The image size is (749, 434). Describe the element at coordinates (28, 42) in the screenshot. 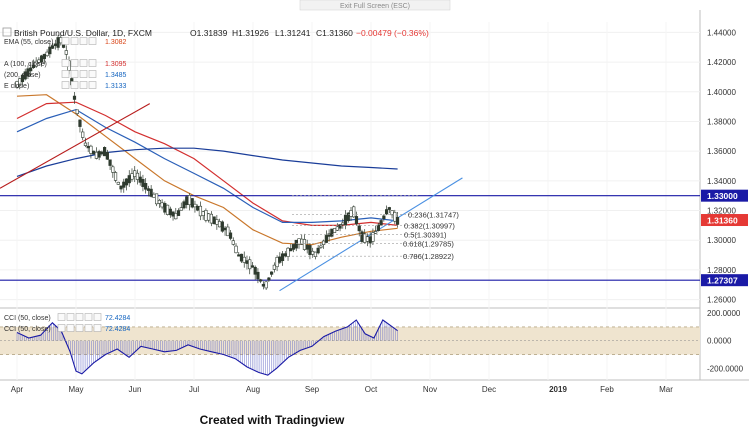

I see `indicator-legend-label: EMA (55, close)` at that location.